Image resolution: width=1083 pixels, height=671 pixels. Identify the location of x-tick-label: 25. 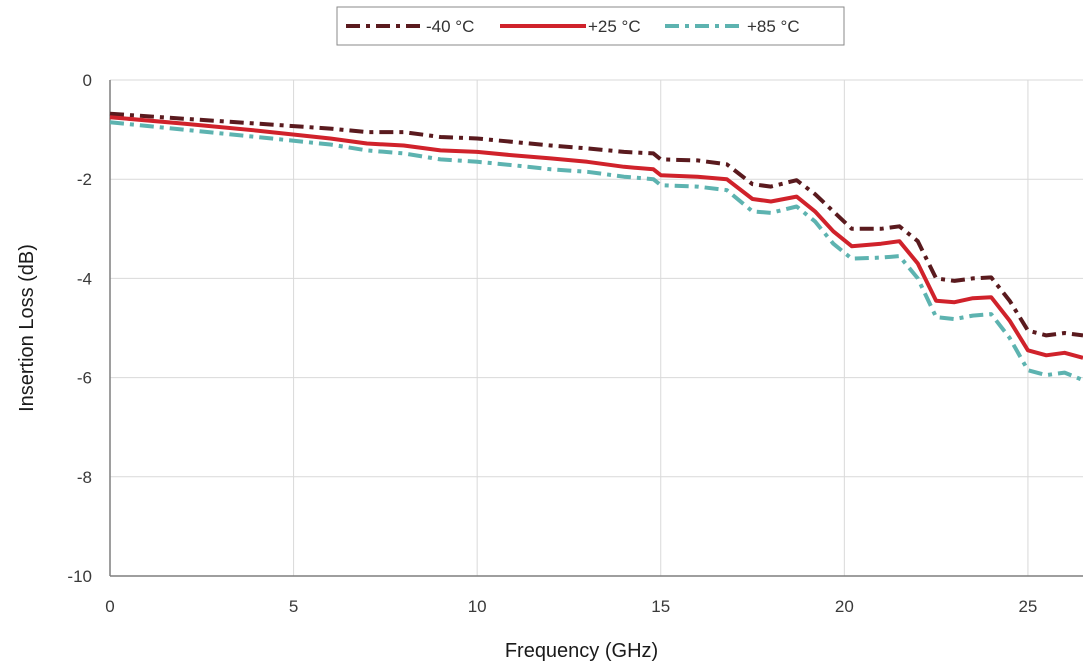
(1027, 606).